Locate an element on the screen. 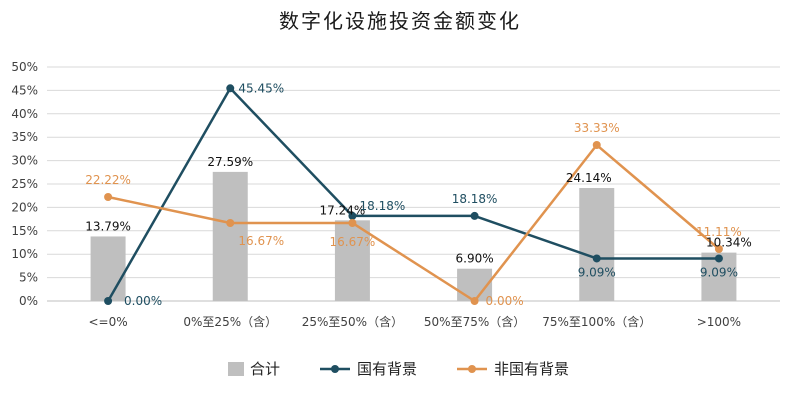 Image resolution: width=800 pixels, height=404 pixels. y-tick-label: 15% is located at coordinates (24, 231).